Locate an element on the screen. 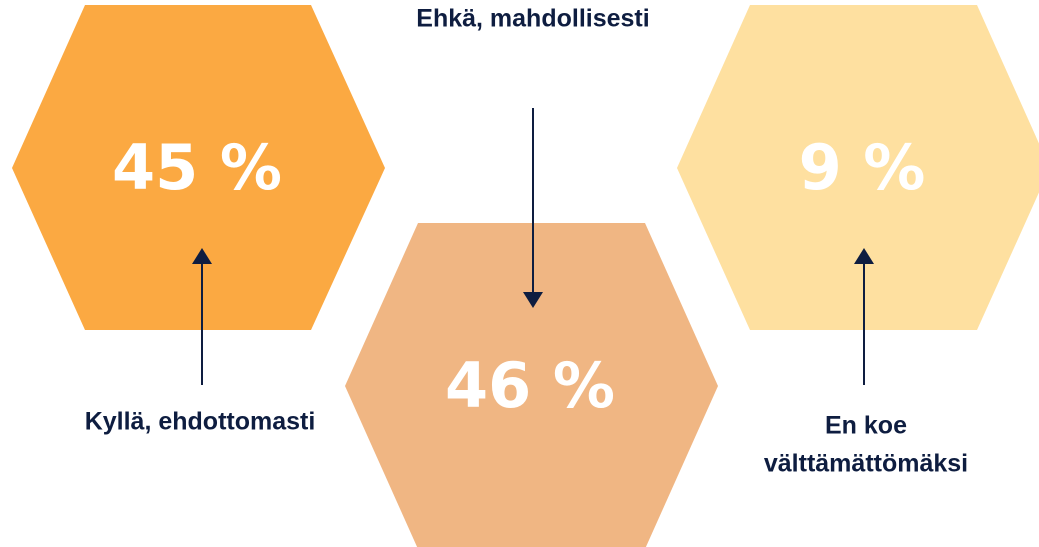 The width and height of the screenshot is (1039, 547). label: Kyllä, ehdottomasti is located at coordinates (200, 422).